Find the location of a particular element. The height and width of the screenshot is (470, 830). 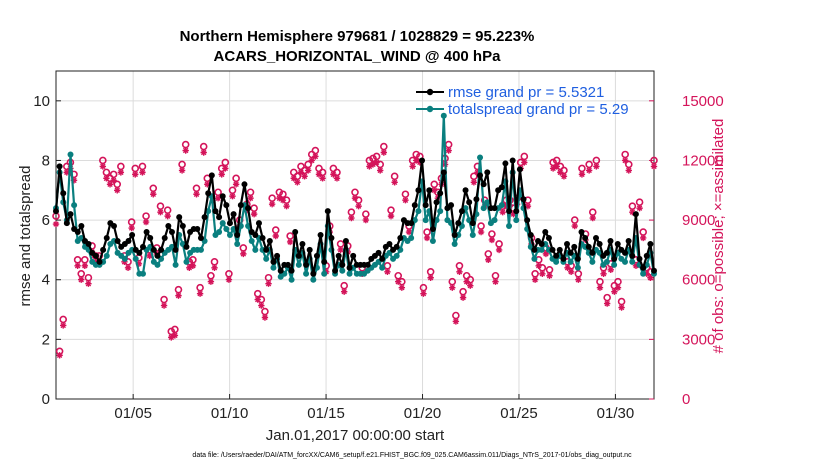

left-tick-label: 4 is located at coordinates (46, 280).